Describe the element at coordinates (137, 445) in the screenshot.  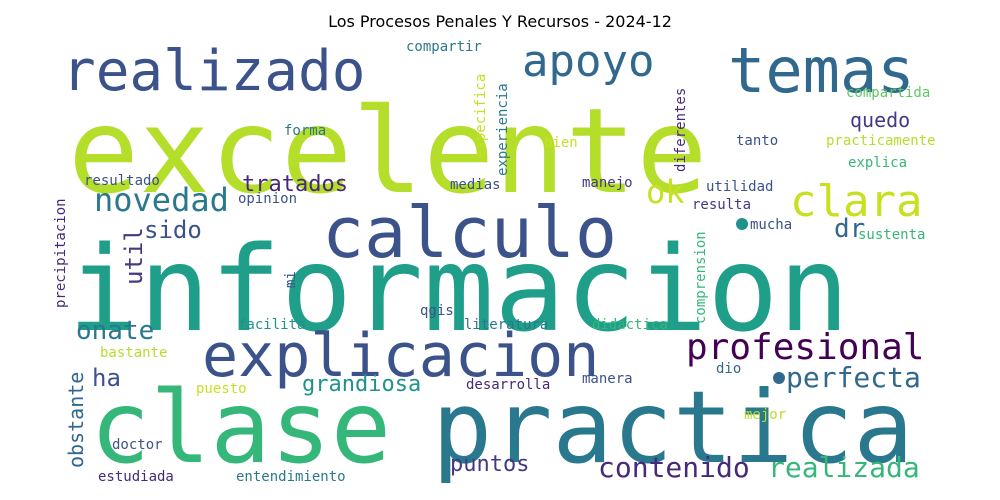
I see `word-doctor: doctor` at that location.